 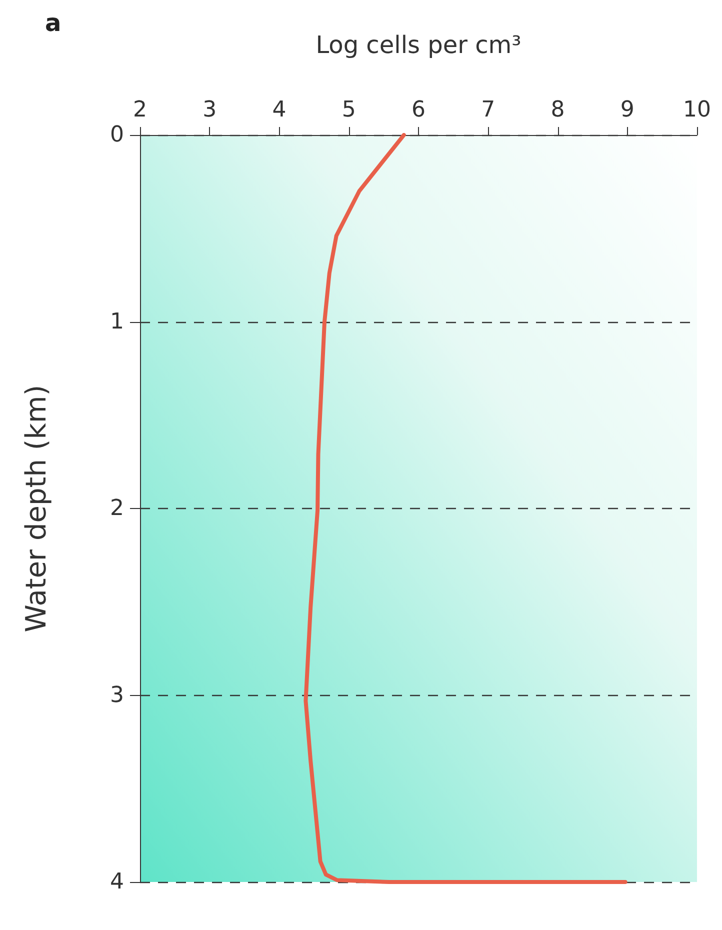 What do you see at coordinates (349, 110) in the screenshot?
I see `x-tick-label: 5` at bounding box center [349, 110].